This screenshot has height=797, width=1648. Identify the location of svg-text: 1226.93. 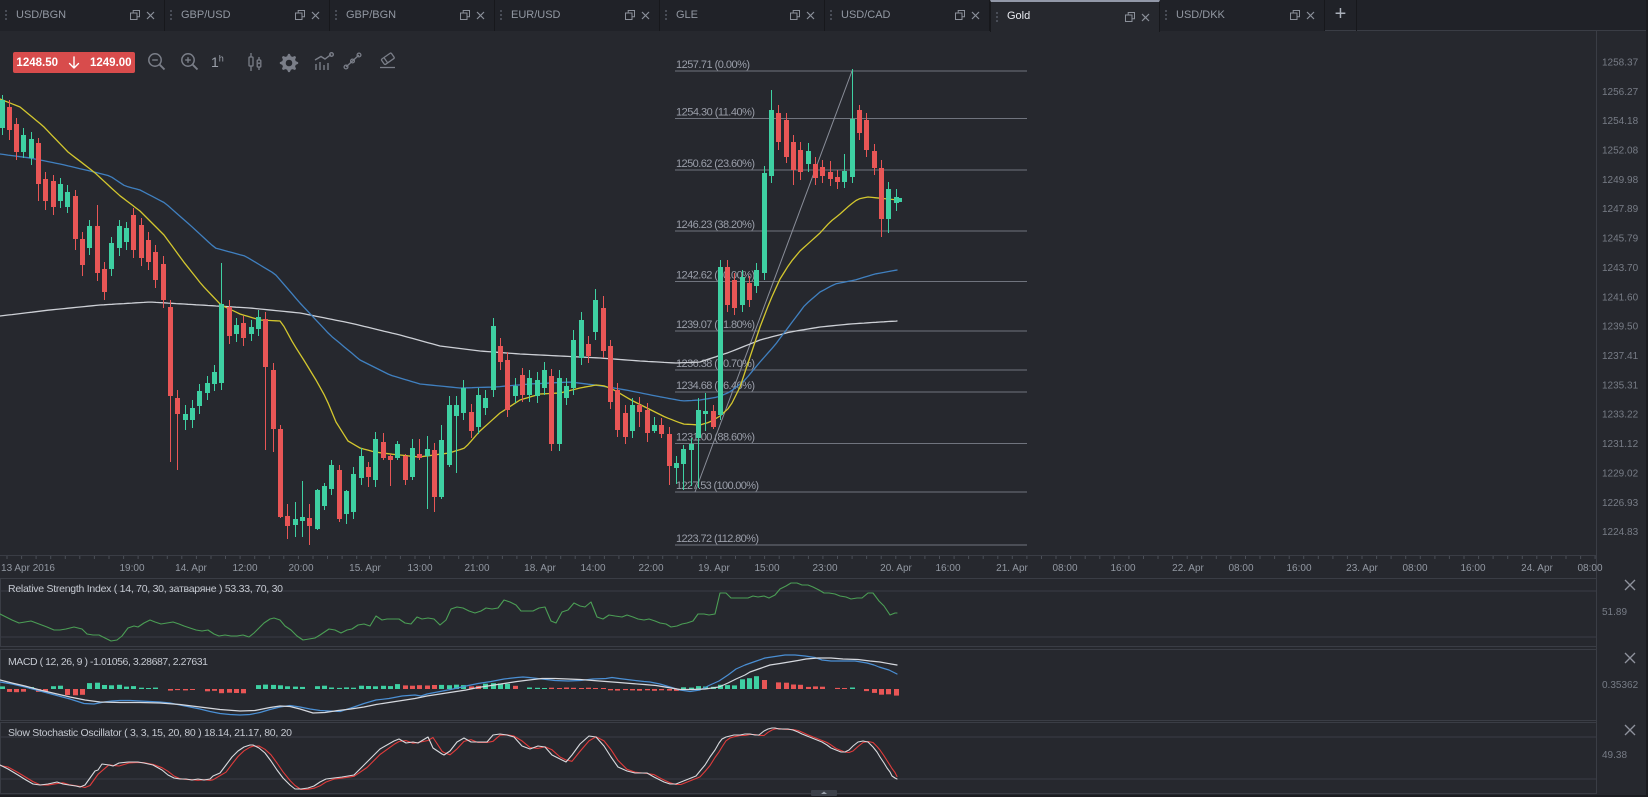
(1620, 503).